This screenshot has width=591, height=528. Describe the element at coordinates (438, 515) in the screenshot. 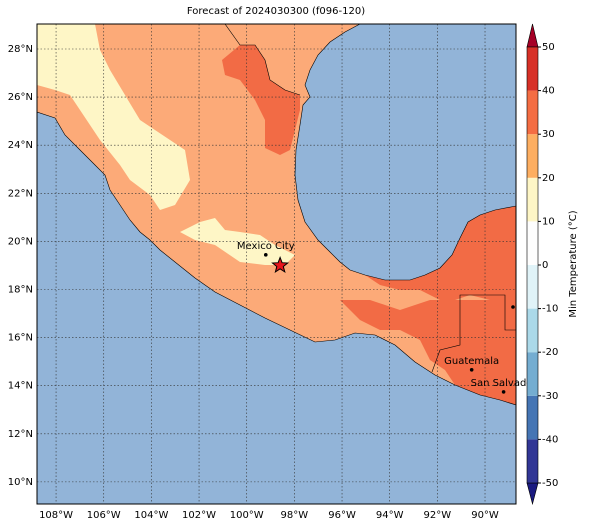

I see `lon-tick-label: 92°W` at that location.